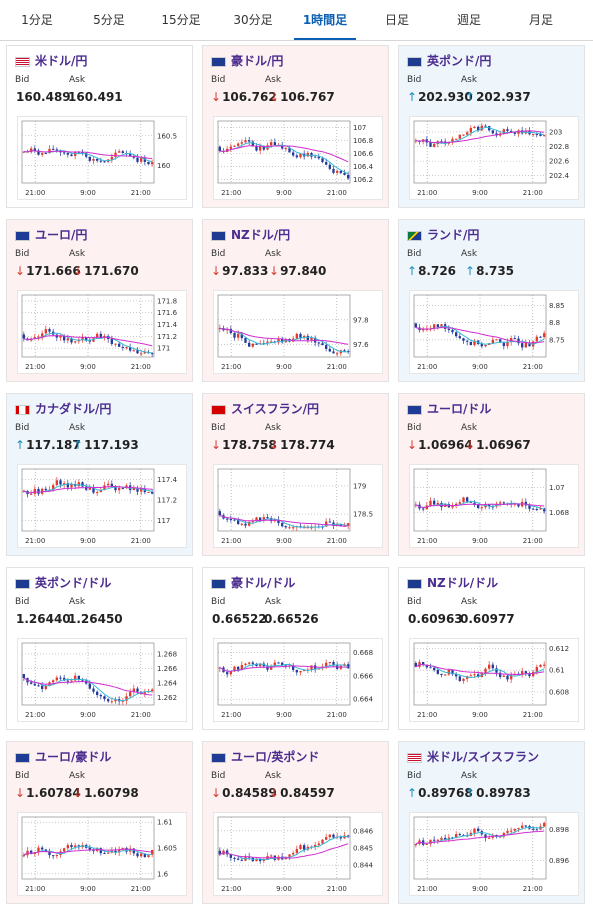 The image size is (593, 913). What do you see at coordinates (181, 20) in the screenshot?
I see `tab-2: 15分足` at bounding box center [181, 20].